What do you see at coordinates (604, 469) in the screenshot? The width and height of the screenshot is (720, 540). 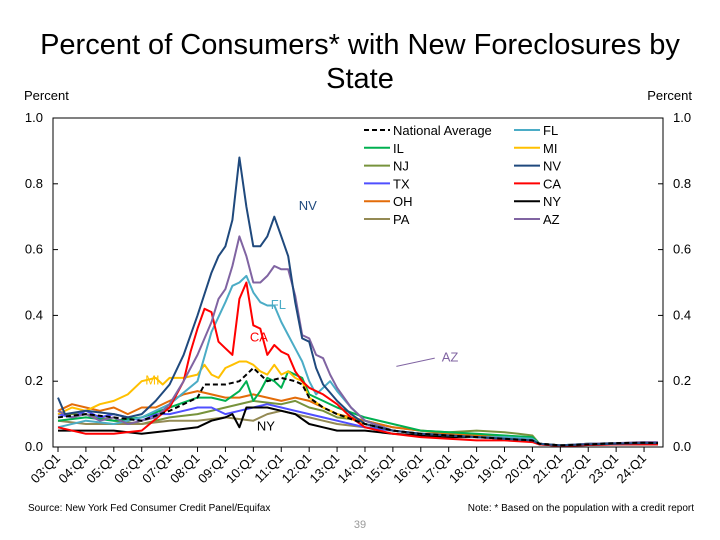 I see `x-tick-label: 23:Q1` at bounding box center [604, 469].